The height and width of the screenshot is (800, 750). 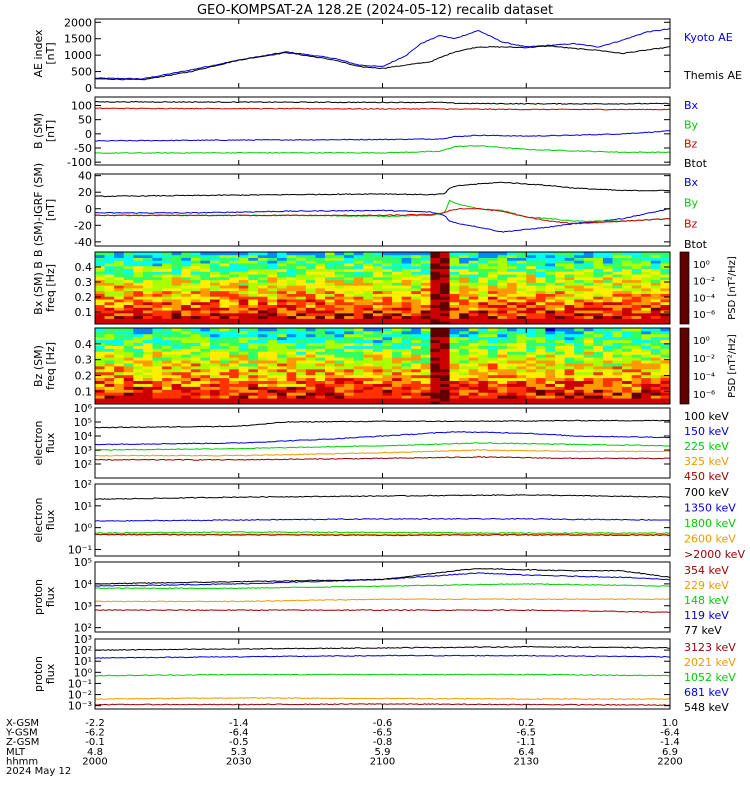 What do you see at coordinates (382, 497) in the screenshot?
I see `series-line-700-kev` at bounding box center [382, 497].